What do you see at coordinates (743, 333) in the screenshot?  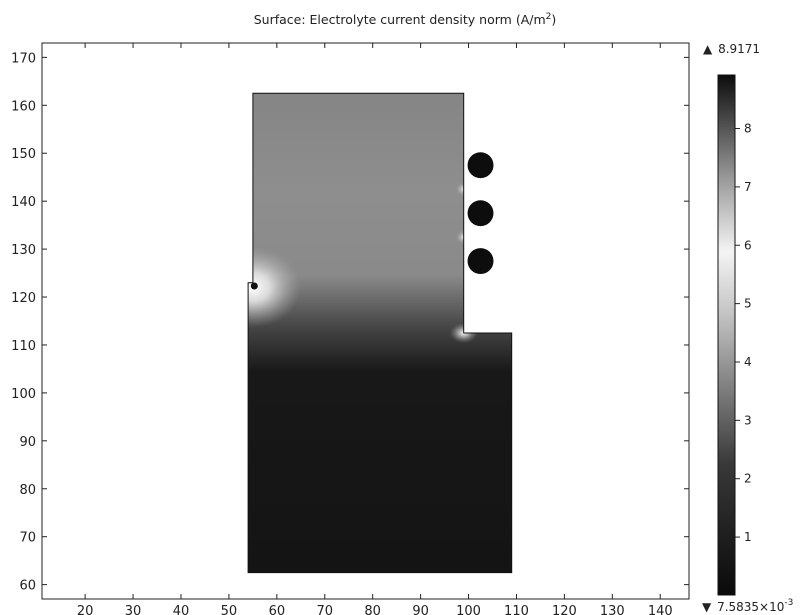 I see `colorbar-ticks: 1 2 3 4 5 6 7 8` at bounding box center [743, 333].